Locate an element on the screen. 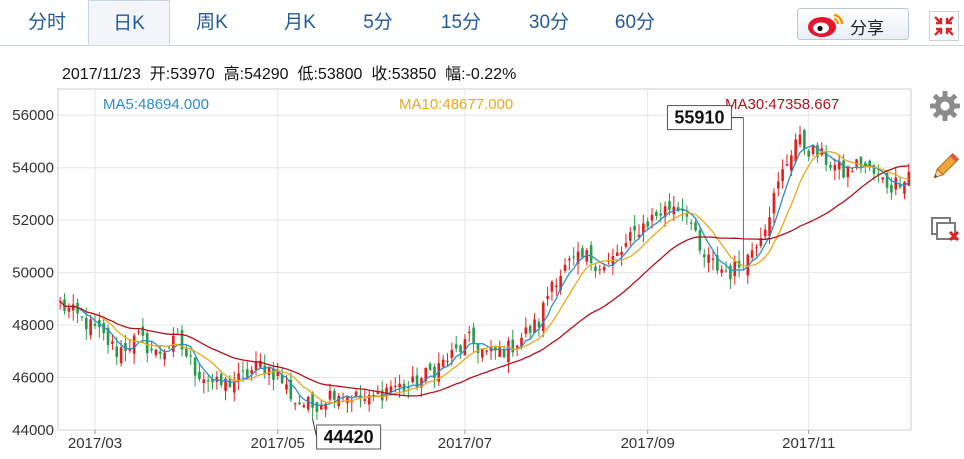 The height and width of the screenshot is (459, 964). y-tick-label: 46000 is located at coordinates (33, 378).